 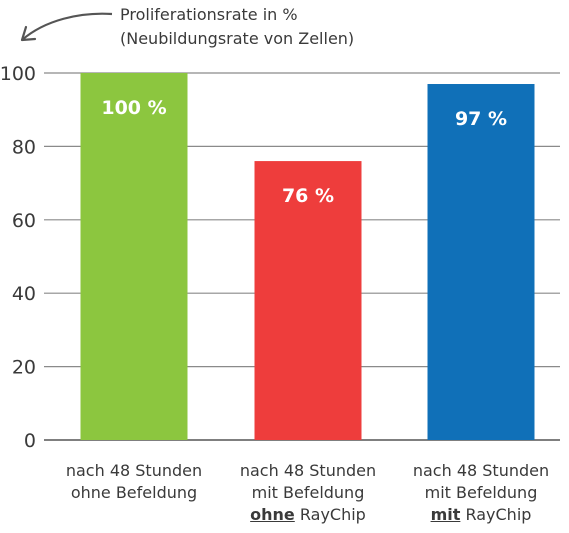 What do you see at coordinates (28, 33) in the screenshot?
I see `arrowhead-icon` at bounding box center [28, 33].